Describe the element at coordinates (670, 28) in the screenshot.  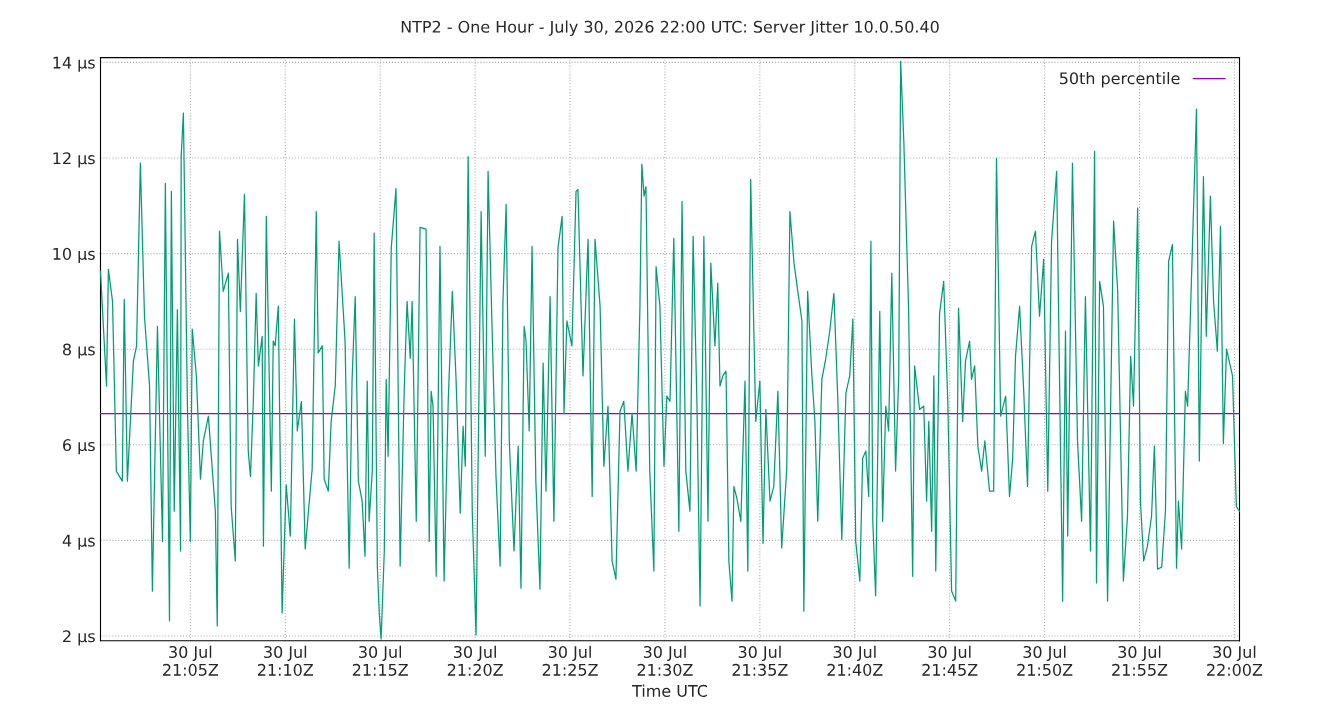
I see `chart-title: NTP2 - One Hour - July 30, 2026 22:00 UTC: Server Jitter 10.0.50.40` at that location.